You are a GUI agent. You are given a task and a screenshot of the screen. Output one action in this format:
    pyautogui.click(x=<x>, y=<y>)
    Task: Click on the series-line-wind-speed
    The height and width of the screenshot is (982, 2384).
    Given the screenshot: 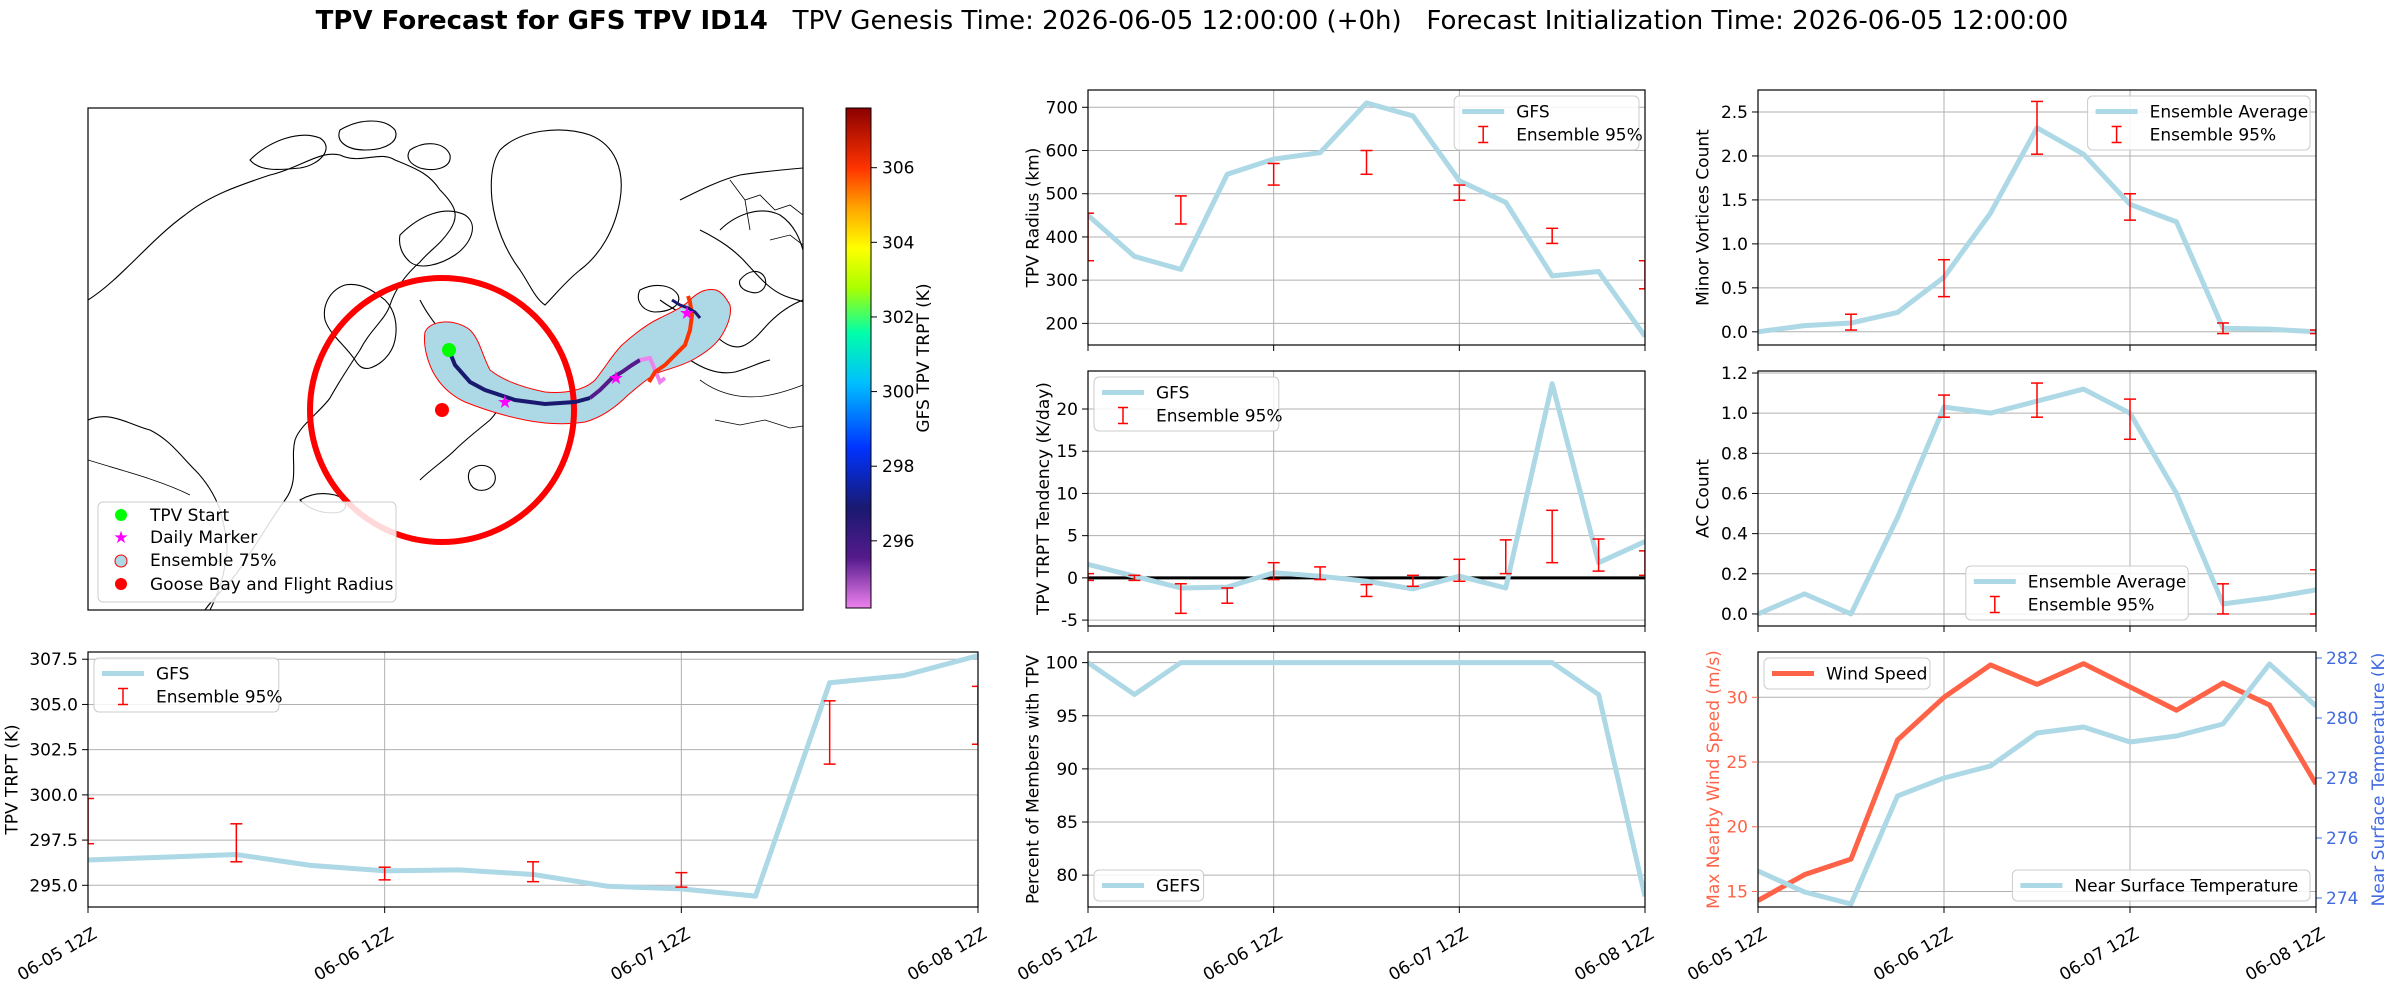 What is the action you would take?
    pyautogui.click(x=2037, y=782)
    